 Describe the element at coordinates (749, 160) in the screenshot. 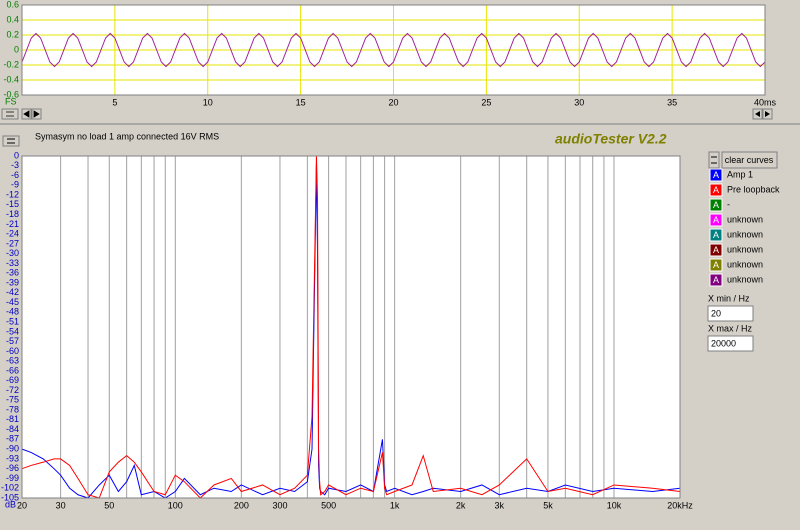

I see `button-label: clear curves` at that location.